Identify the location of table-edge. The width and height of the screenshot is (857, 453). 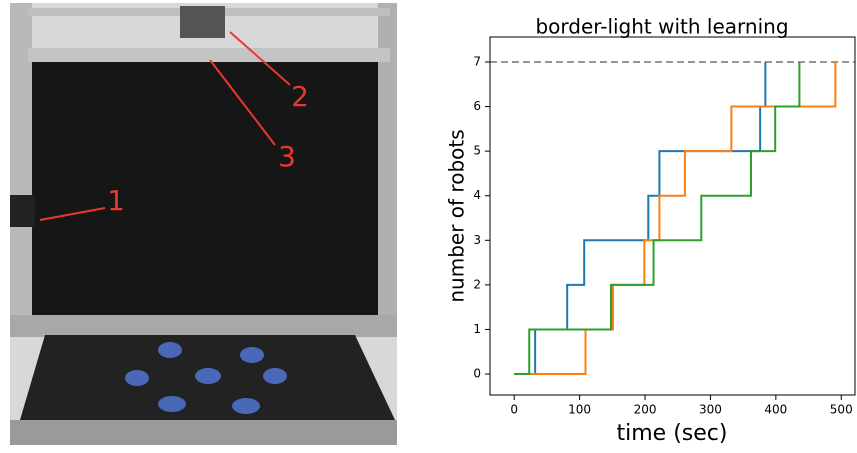
(203, 326).